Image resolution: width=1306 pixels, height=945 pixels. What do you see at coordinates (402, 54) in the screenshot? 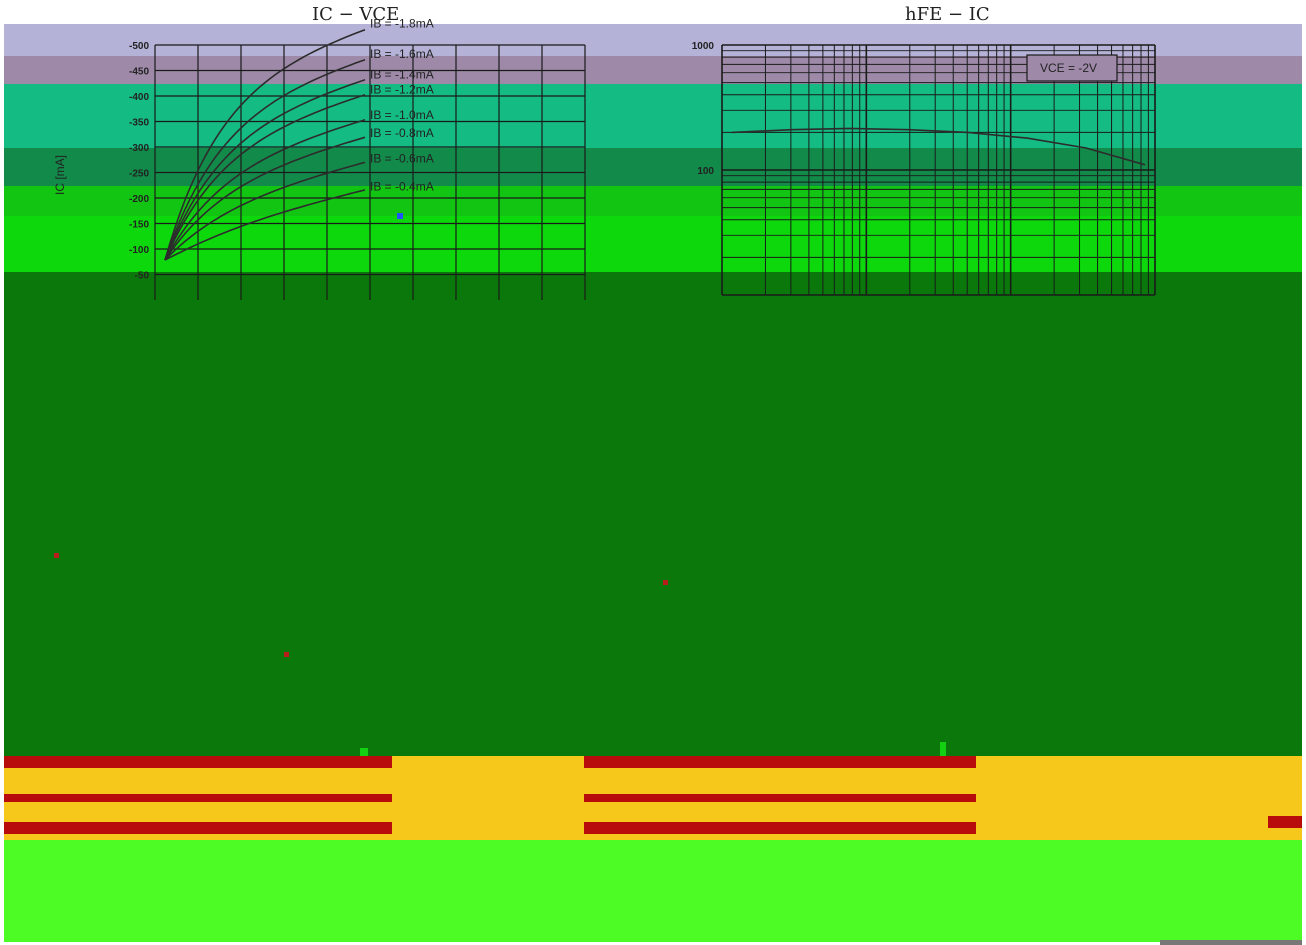
I see `curve-label: IB = -1.6mA` at bounding box center [402, 54].